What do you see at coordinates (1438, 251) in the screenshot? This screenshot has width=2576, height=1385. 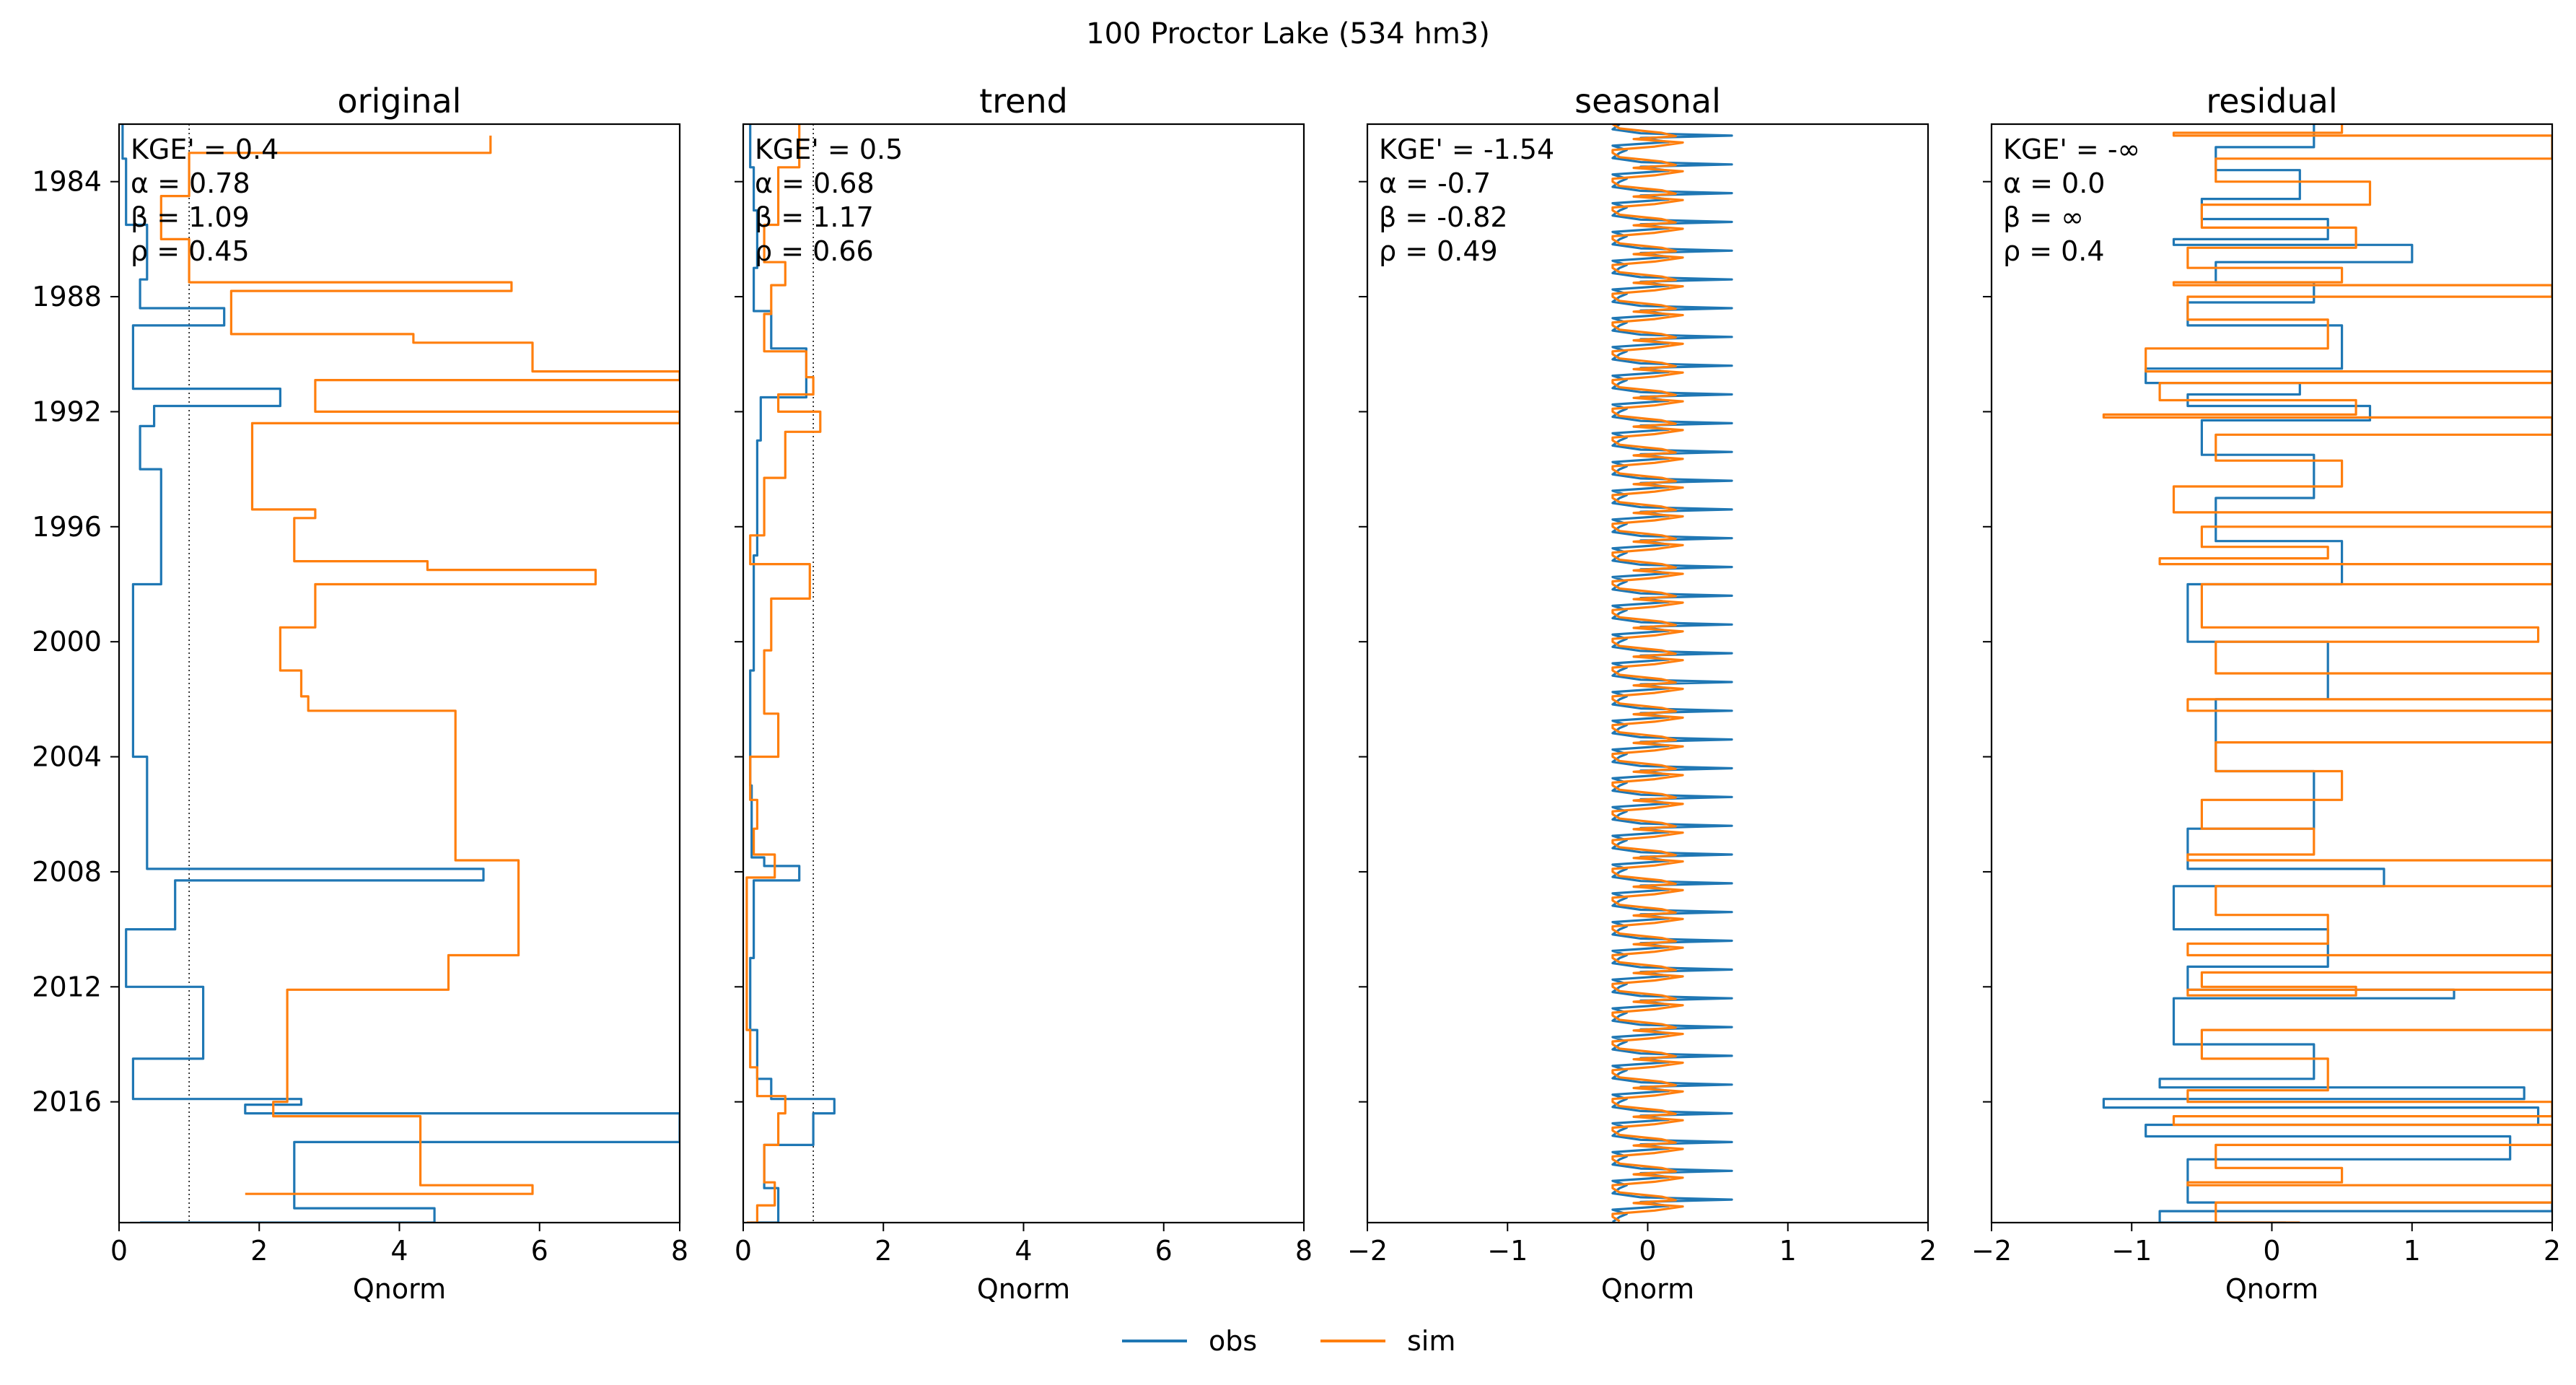 I see `metric-text: ρ = 0.49` at bounding box center [1438, 251].